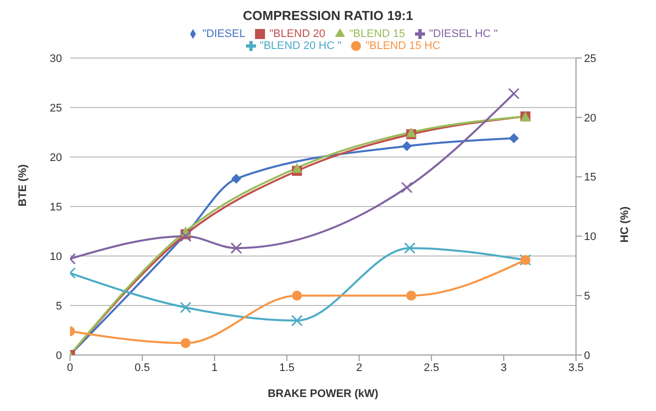 The width and height of the screenshot is (656, 411). What do you see at coordinates (590, 237) in the screenshot?
I see `y2-tick-label: 10` at bounding box center [590, 237].